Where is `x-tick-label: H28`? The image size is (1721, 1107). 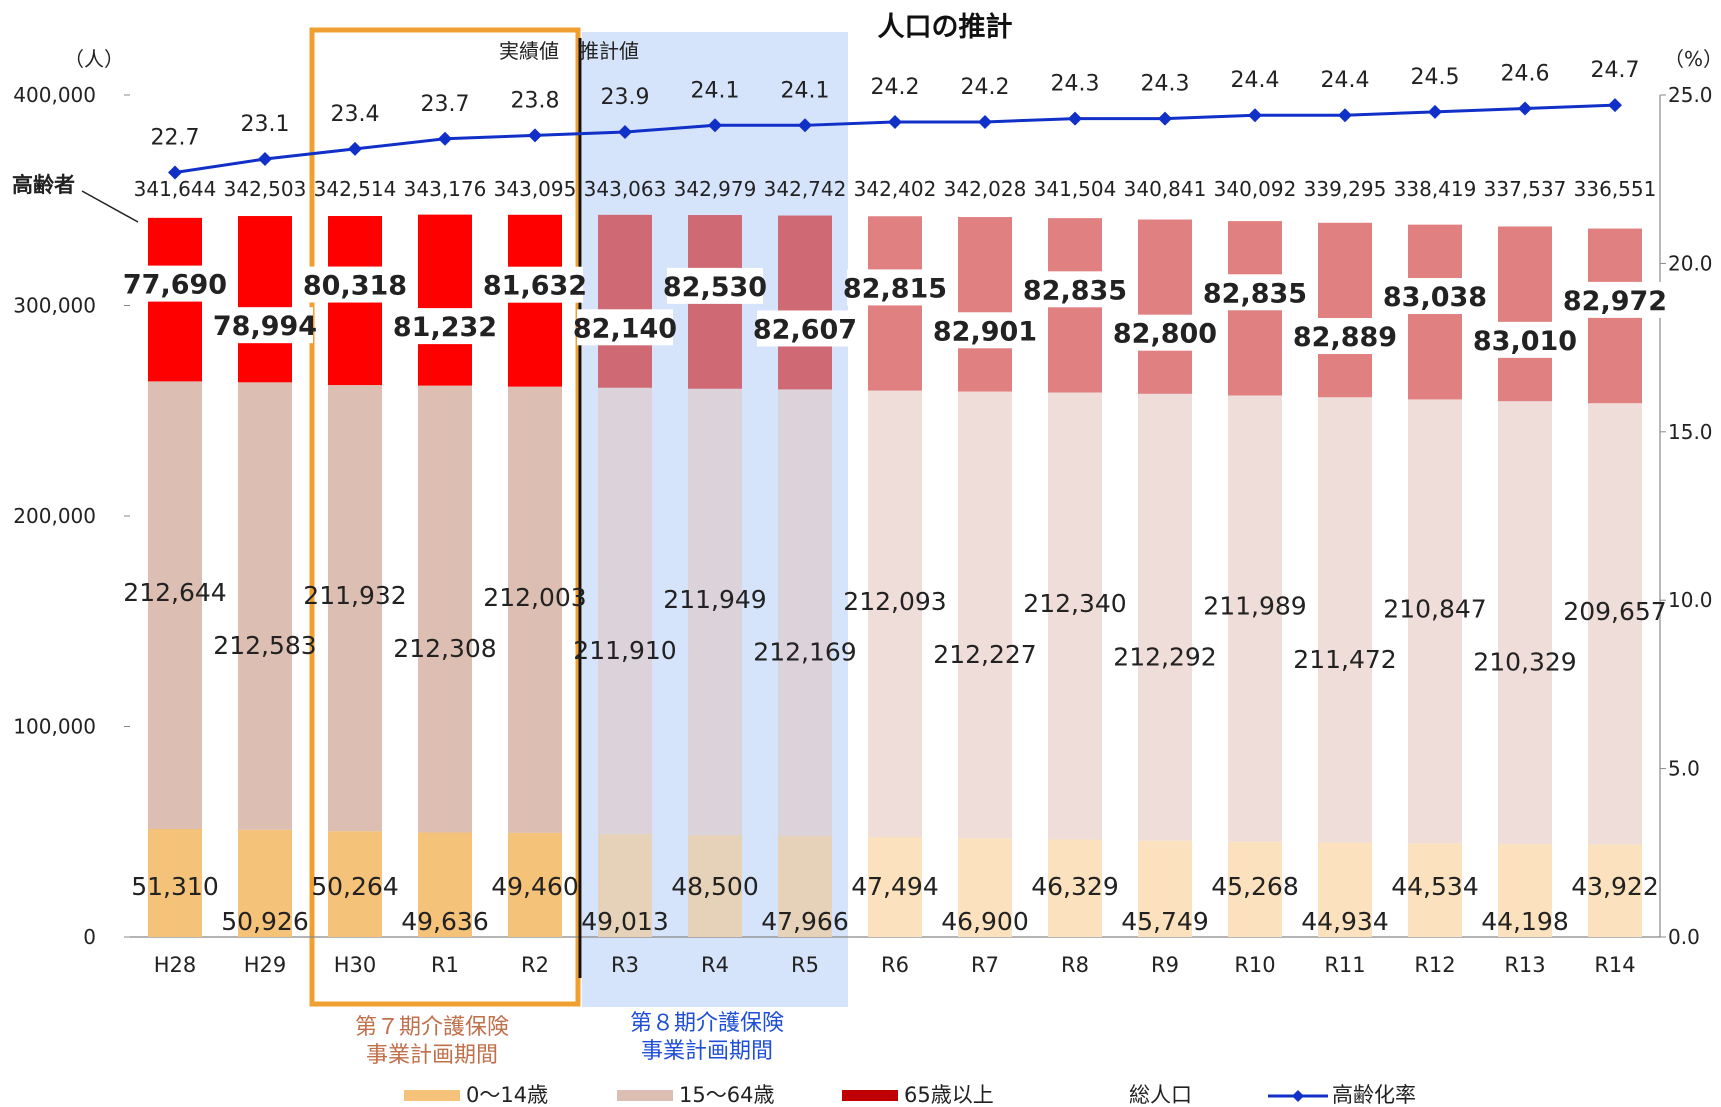 x-tick-label: H28 is located at coordinates (175, 965).